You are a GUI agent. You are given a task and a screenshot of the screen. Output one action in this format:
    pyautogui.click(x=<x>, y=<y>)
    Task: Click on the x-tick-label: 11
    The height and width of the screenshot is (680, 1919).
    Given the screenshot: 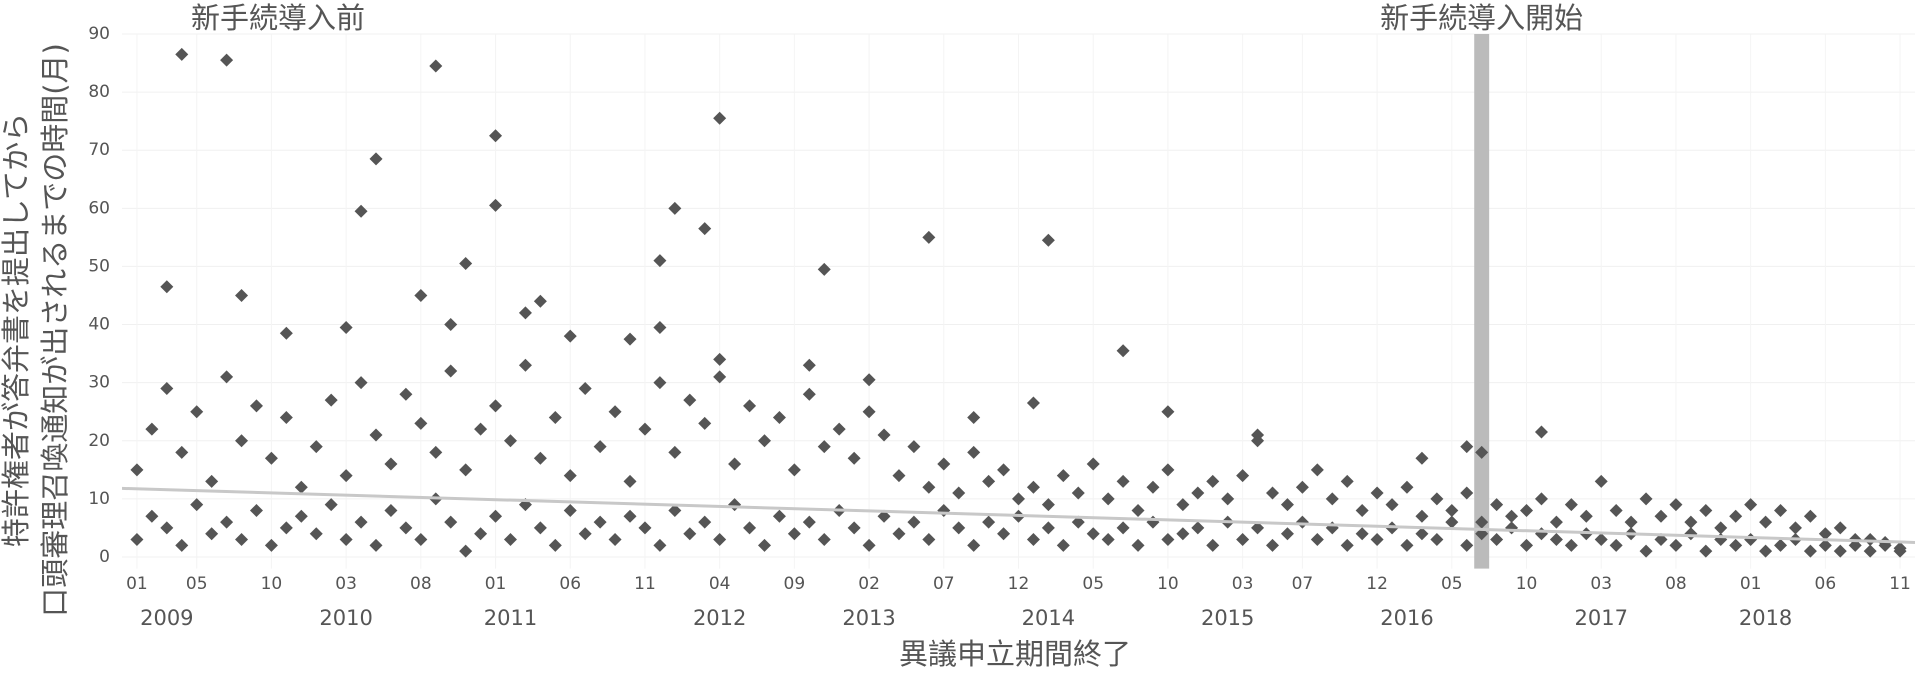 What is the action you would take?
    pyautogui.click(x=645, y=584)
    